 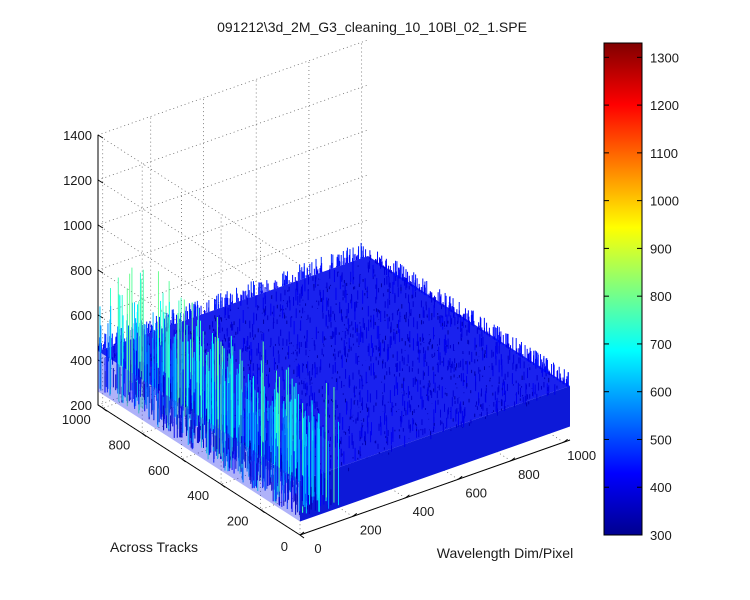 What do you see at coordinates (77, 180) in the screenshot?
I see `z-tick-label: 1200` at bounding box center [77, 180].